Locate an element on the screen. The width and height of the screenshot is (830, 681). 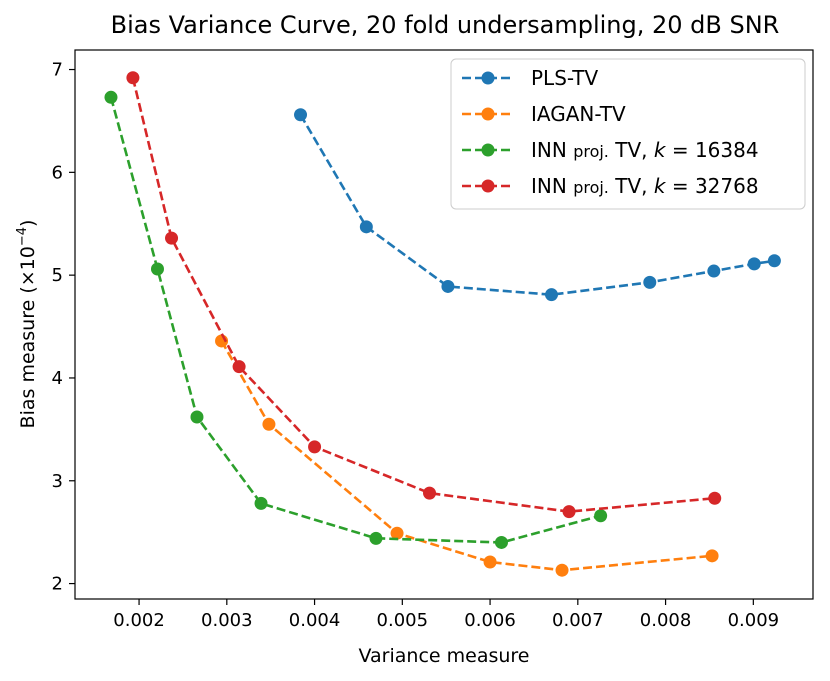
legend-label-part: = 16384 is located at coordinates (711, 150).